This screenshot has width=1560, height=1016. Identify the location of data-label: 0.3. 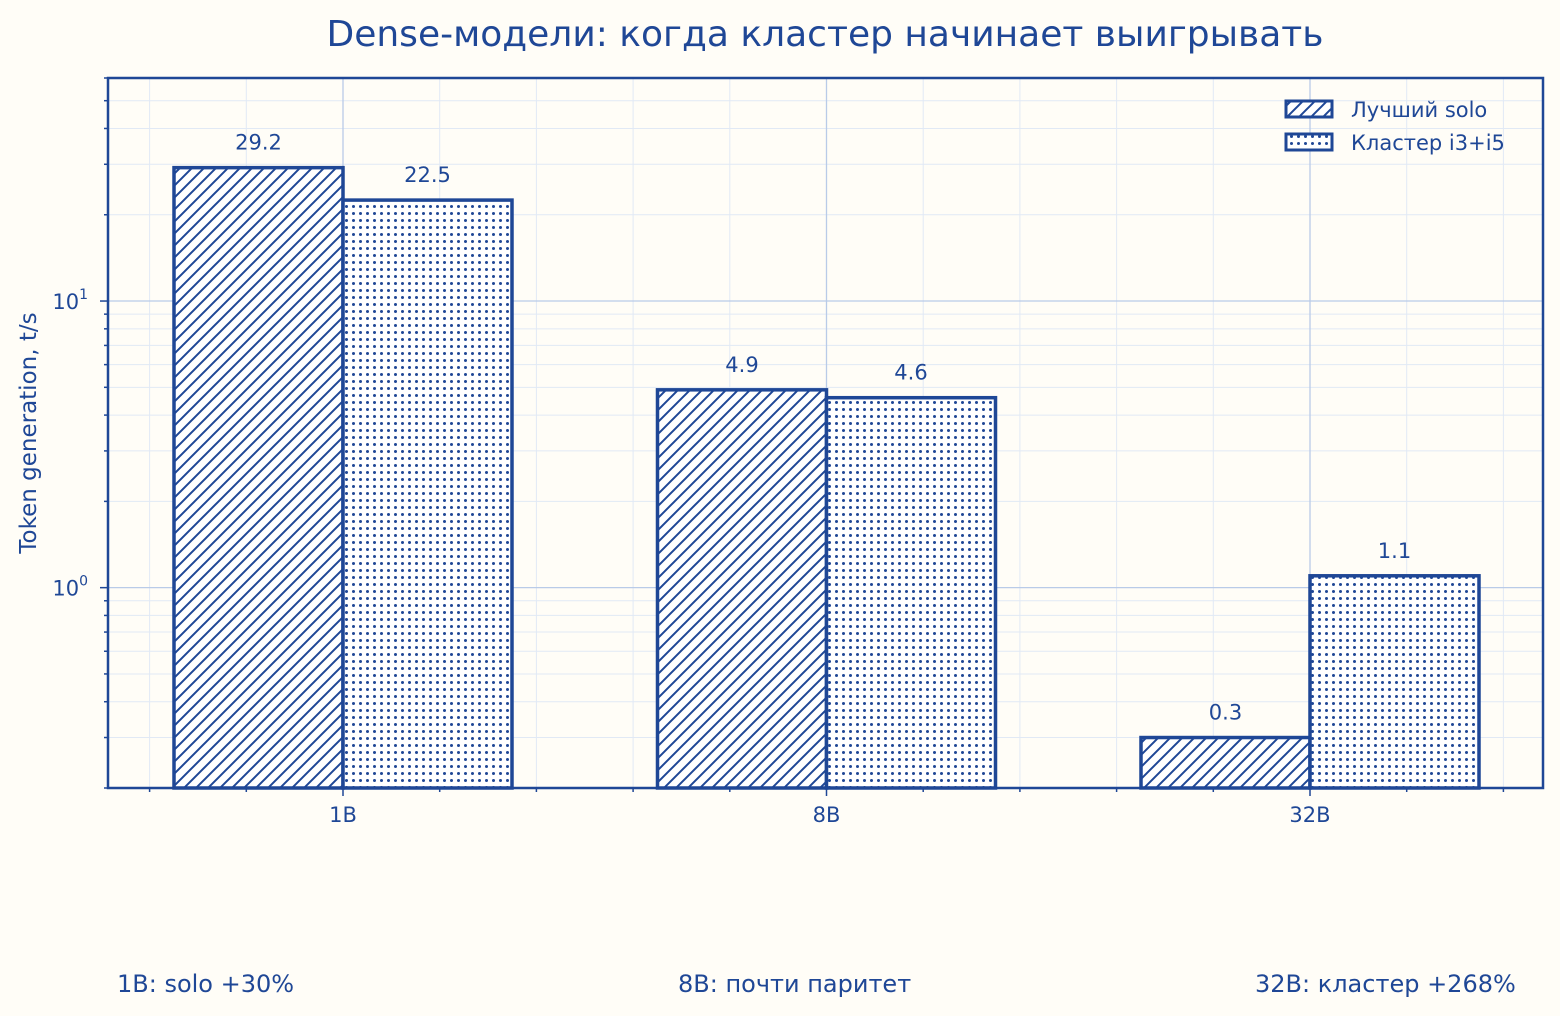
(1225, 713).